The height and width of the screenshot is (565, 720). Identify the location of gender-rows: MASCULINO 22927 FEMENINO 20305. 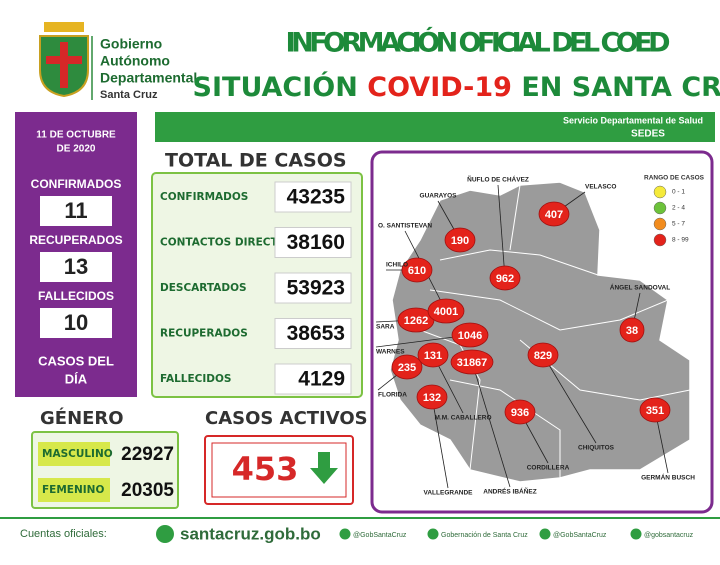
(106, 472).